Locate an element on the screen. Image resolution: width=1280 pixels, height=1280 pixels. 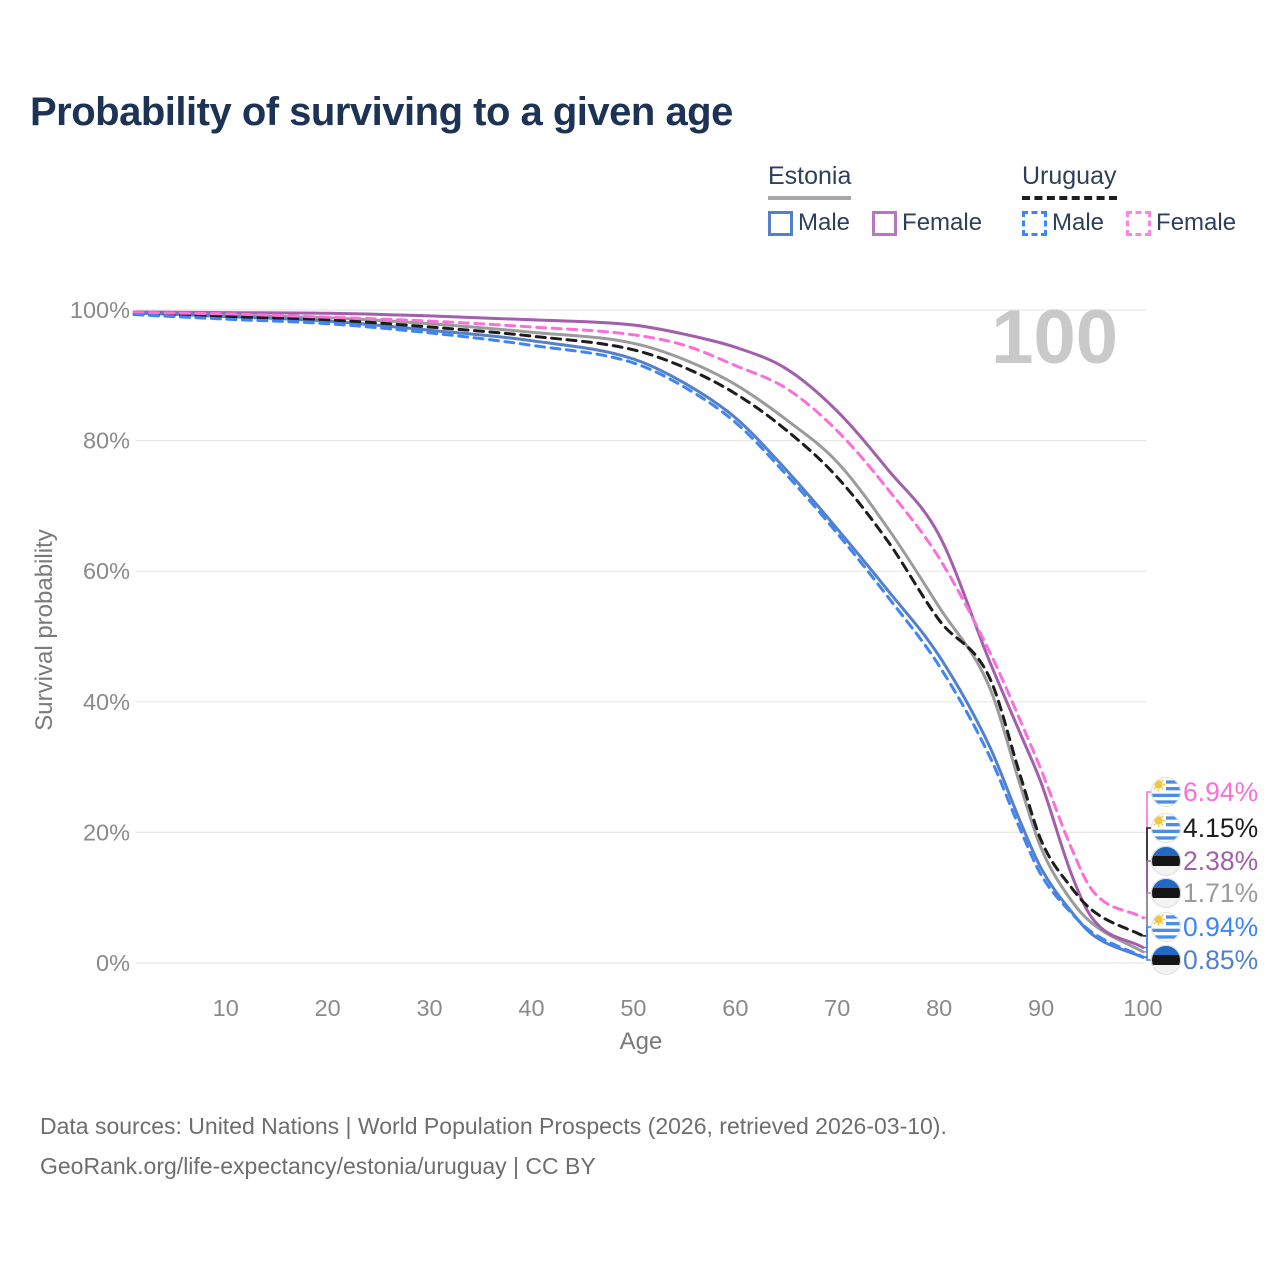
end-label-estonia-female: 2.38% is located at coordinates (1220, 861).